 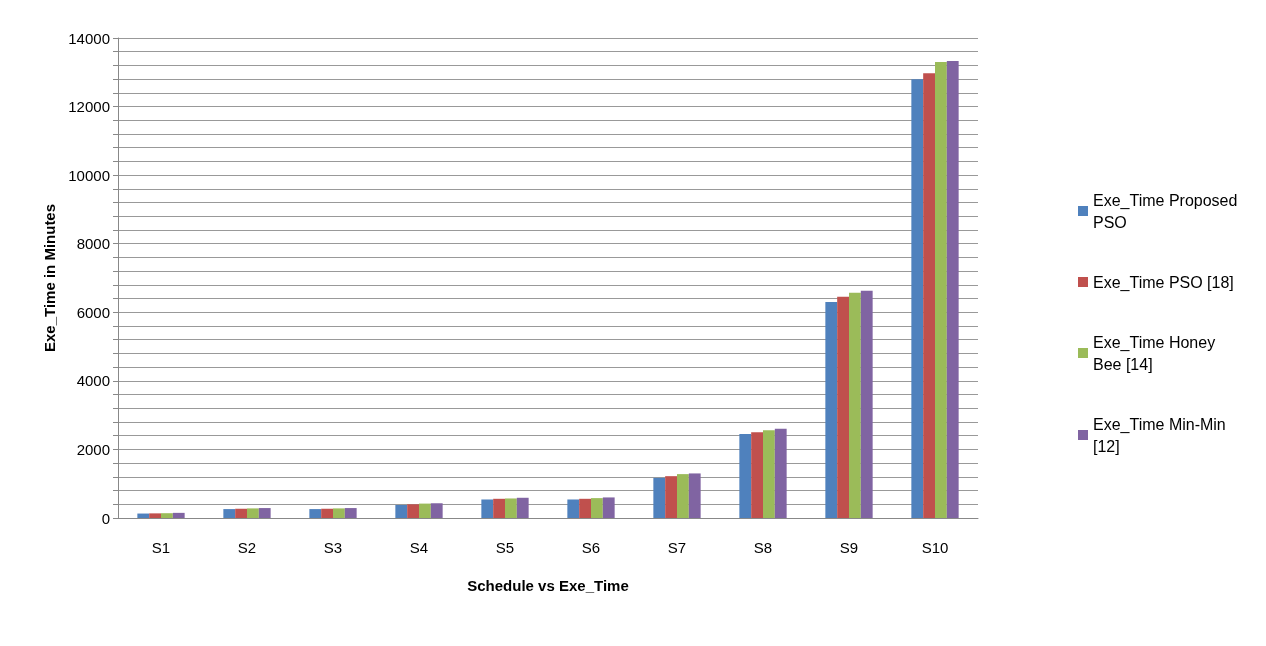 I want to click on x-tick-label: S5, so click(x=505, y=547).